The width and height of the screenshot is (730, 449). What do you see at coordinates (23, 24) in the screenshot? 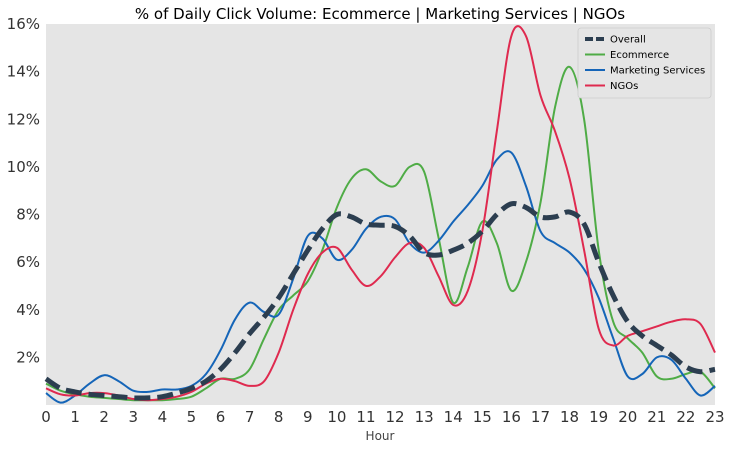
I see `y-tick-label: 16%` at bounding box center [23, 24].